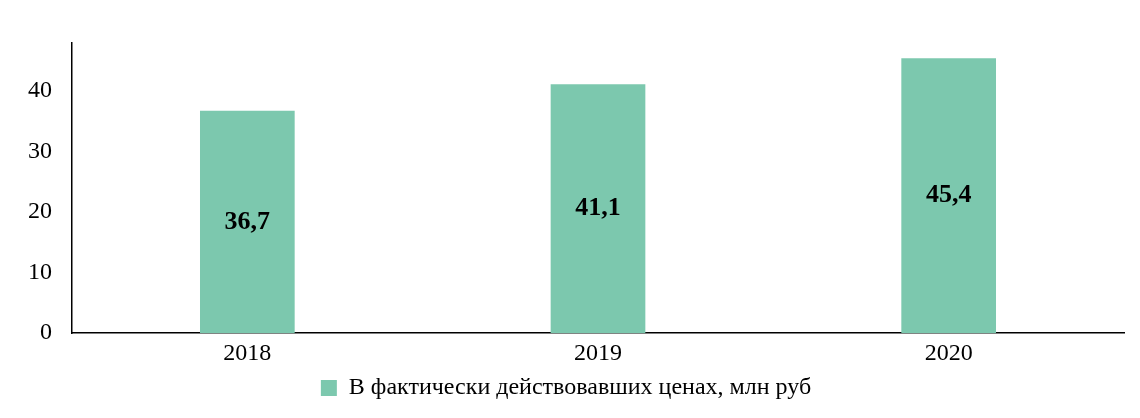  I want to click on data-label: 45,4, so click(948, 194).